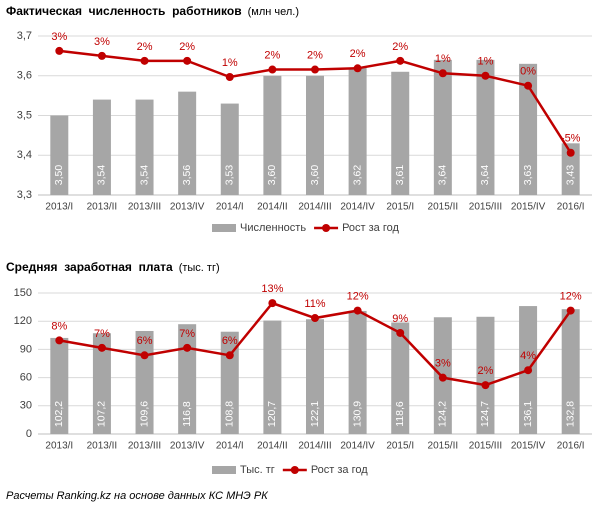  I want to click on line-value-label: 13%, so click(272, 289).